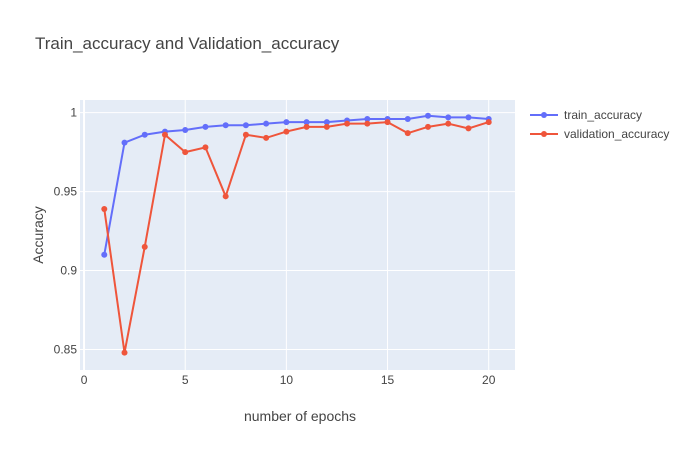  What do you see at coordinates (187, 43) in the screenshot?
I see `chart-title: Train_accuracy and Validation_accuracy` at bounding box center [187, 43].